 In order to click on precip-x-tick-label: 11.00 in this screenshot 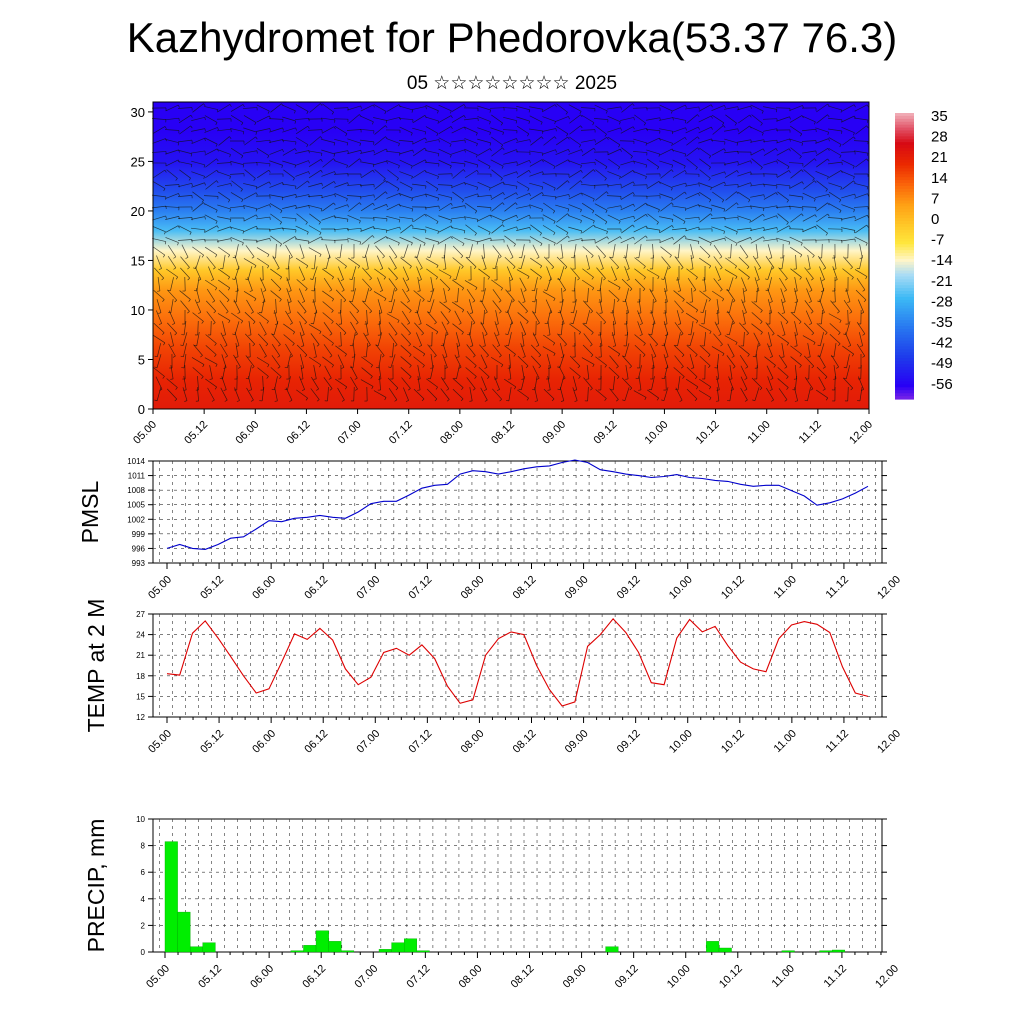, I will do `click(783, 976)`.